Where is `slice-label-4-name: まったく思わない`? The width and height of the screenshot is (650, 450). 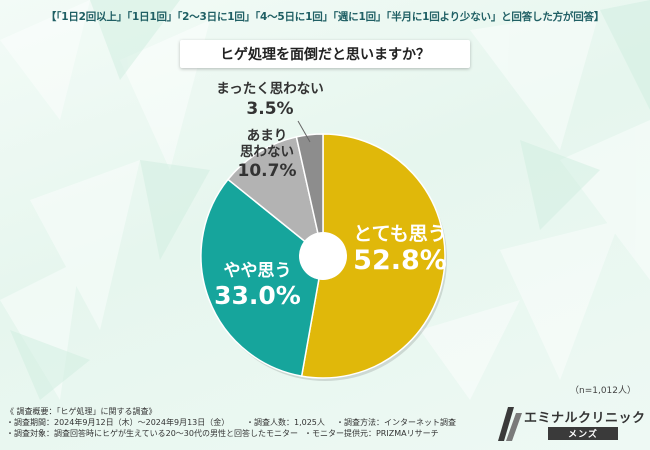
slice-label-4-name: まったく思わない is located at coordinates (270, 89).